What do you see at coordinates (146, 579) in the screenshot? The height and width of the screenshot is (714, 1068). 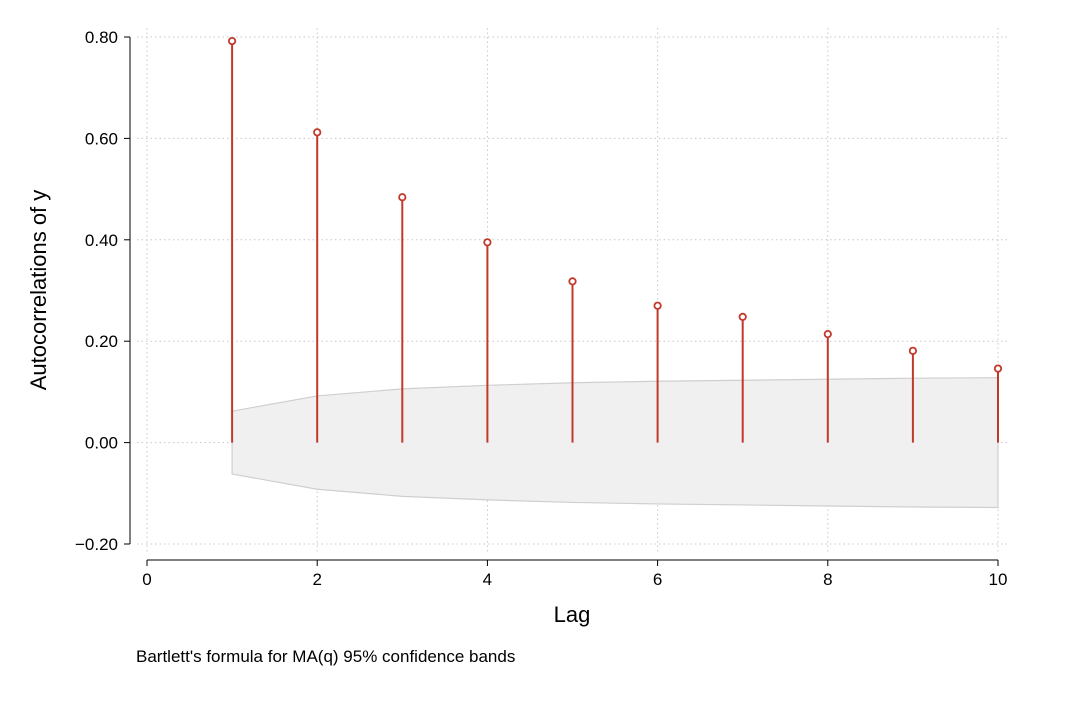 I see `x-tick-label: 0` at bounding box center [146, 579].